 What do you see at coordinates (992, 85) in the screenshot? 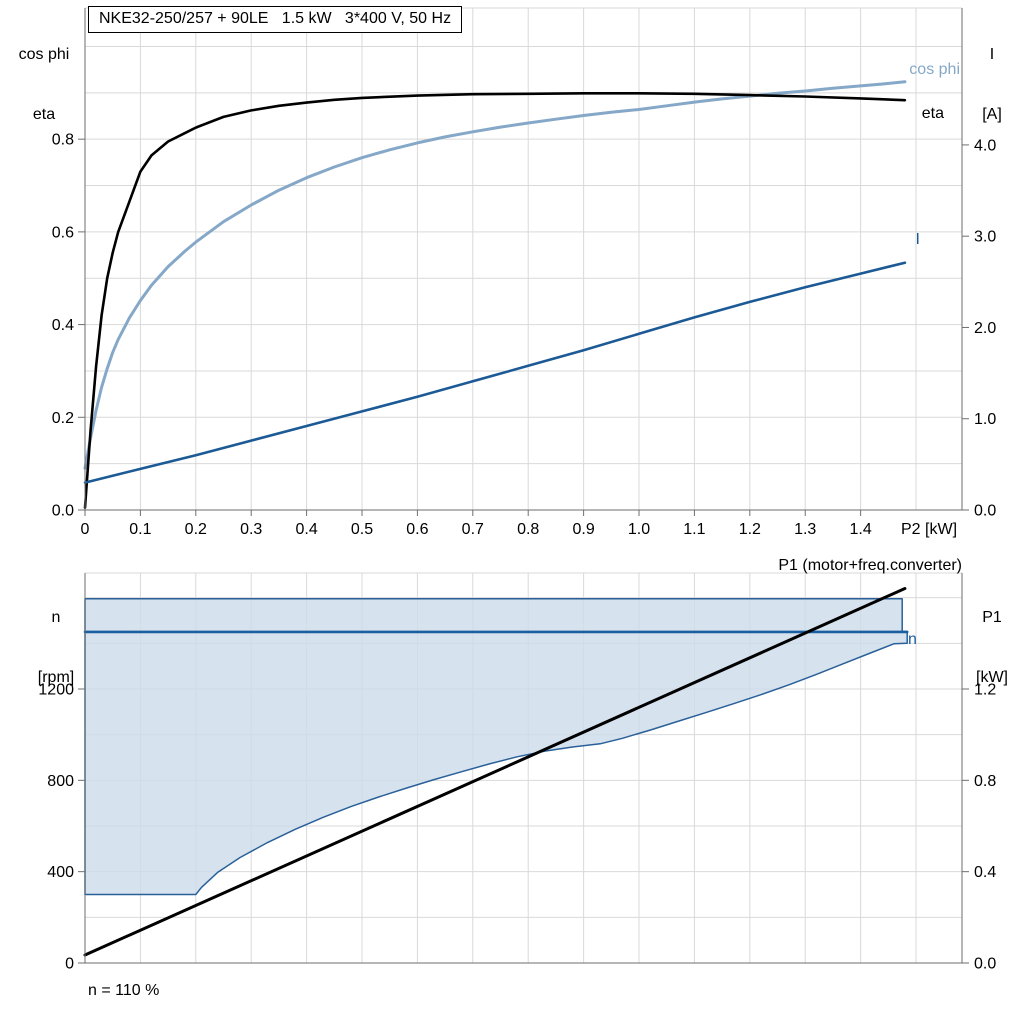
I see `top-right-axis-header: I [A]` at bounding box center [992, 85].